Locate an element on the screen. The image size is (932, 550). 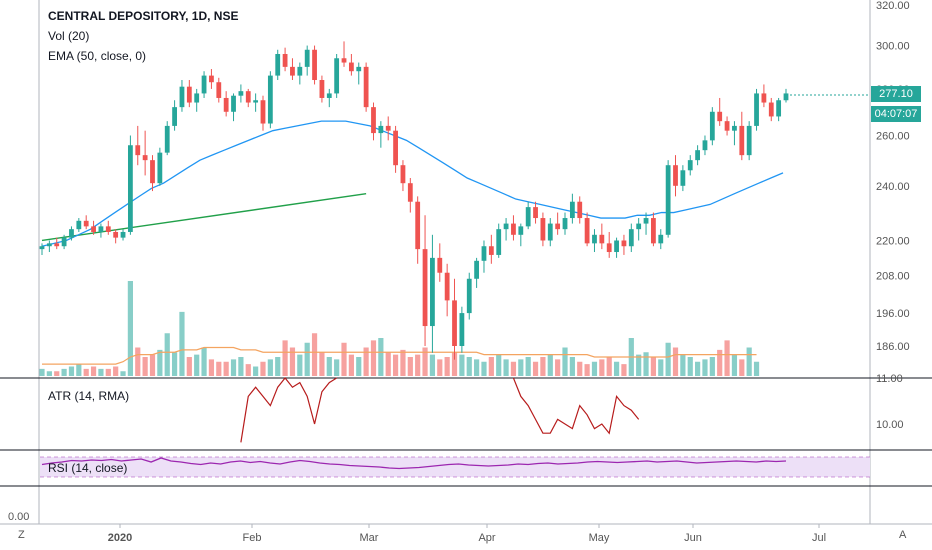
zoom-button: Z is located at coordinates (21, 535).